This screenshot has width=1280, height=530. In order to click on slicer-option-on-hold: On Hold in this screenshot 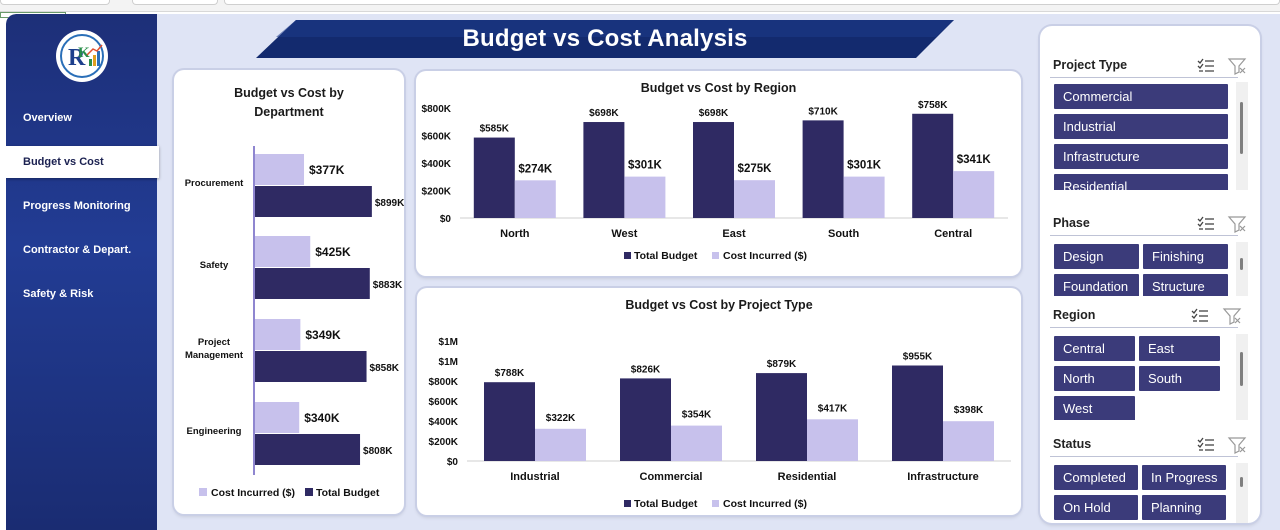, I will do `click(1096, 507)`.